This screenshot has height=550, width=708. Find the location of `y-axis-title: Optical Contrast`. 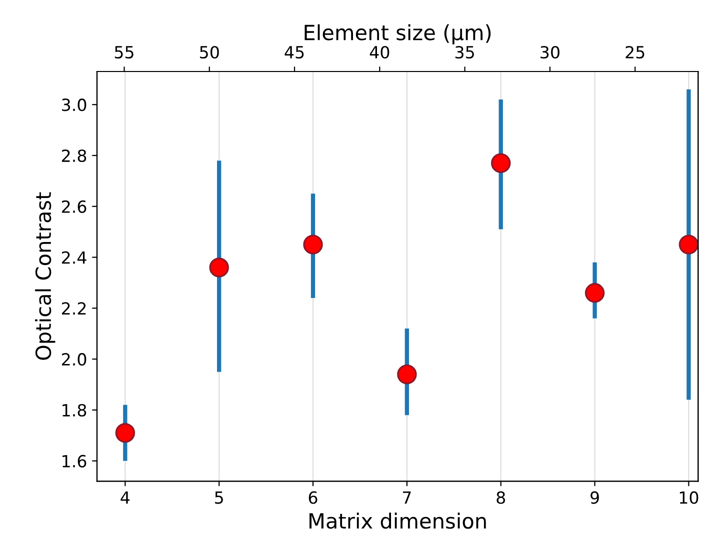

y-axis-title: Optical Contrast is located at coordinates (45, 276).